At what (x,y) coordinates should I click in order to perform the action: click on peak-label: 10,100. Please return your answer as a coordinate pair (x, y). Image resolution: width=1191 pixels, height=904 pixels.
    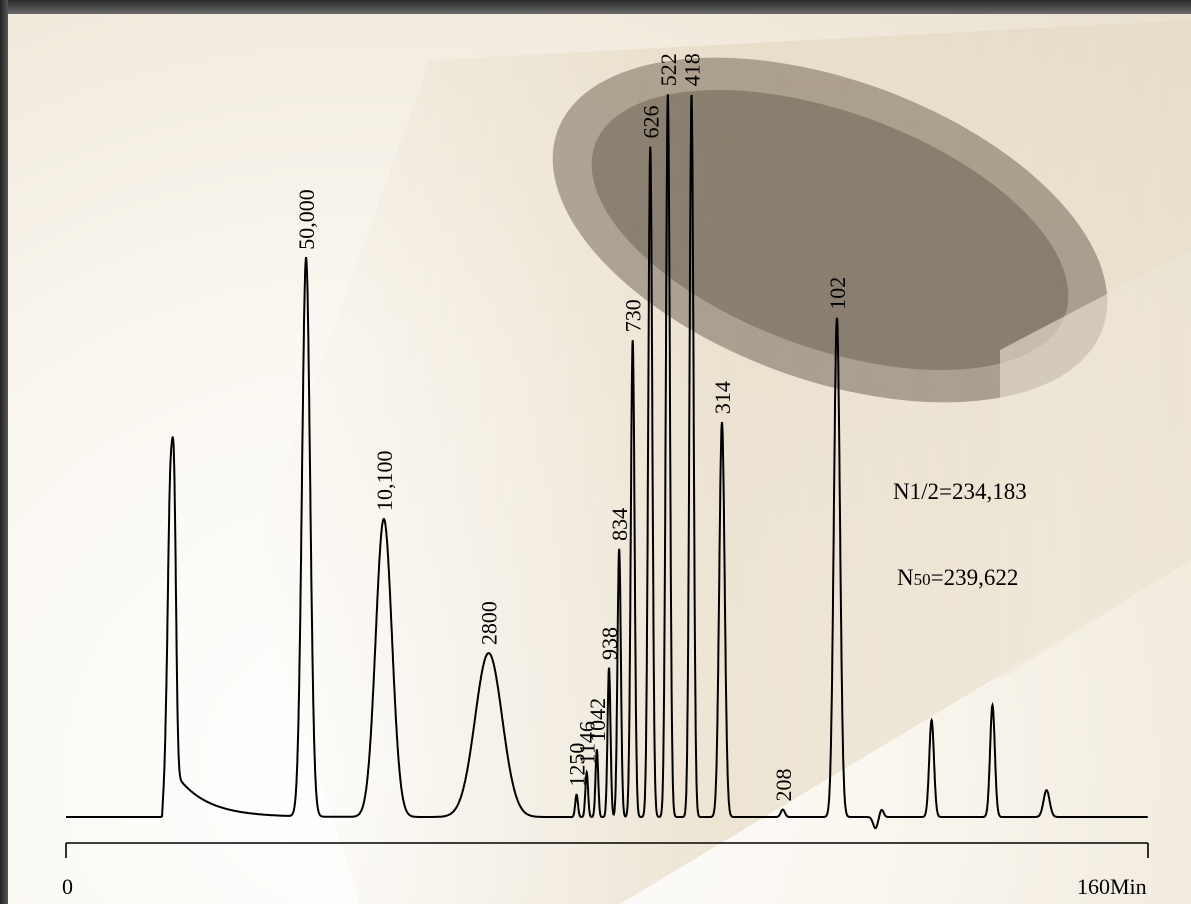
    Looking at the image, I should click on (384, 481).